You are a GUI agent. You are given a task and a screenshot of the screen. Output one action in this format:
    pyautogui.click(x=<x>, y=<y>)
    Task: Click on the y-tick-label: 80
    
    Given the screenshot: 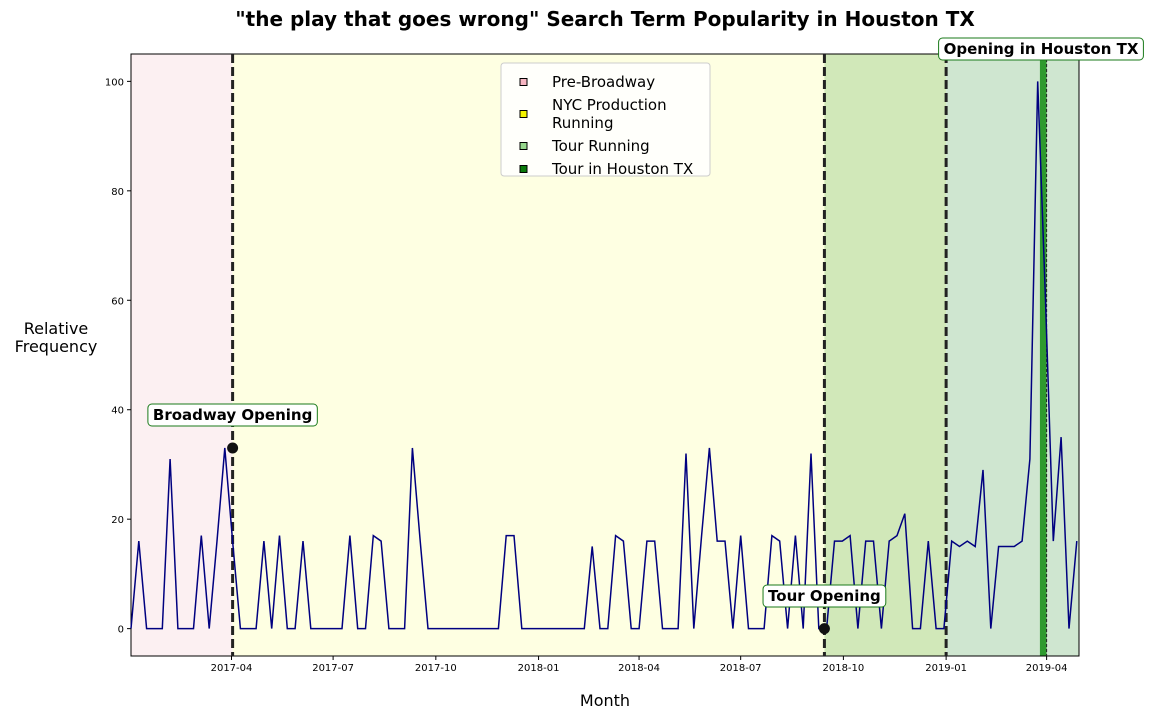 What is the action you would take?
    pyautogui.click(x=117, y=192)
    